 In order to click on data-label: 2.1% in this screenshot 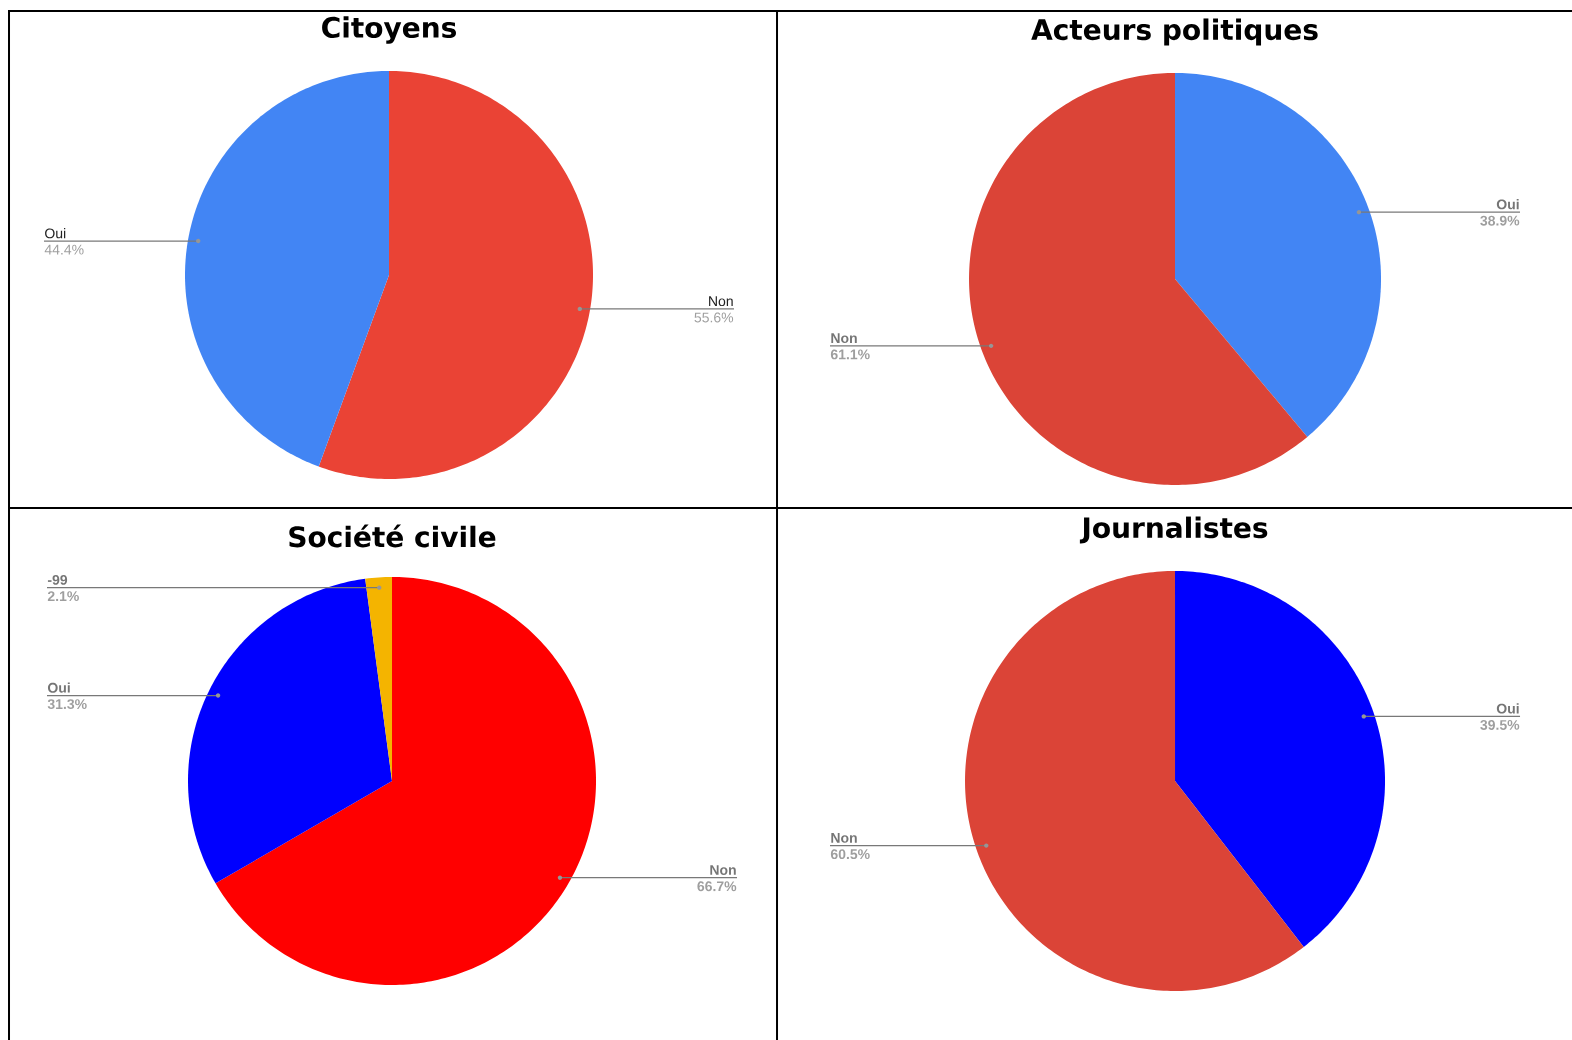, I will do `click(63, 596)`.